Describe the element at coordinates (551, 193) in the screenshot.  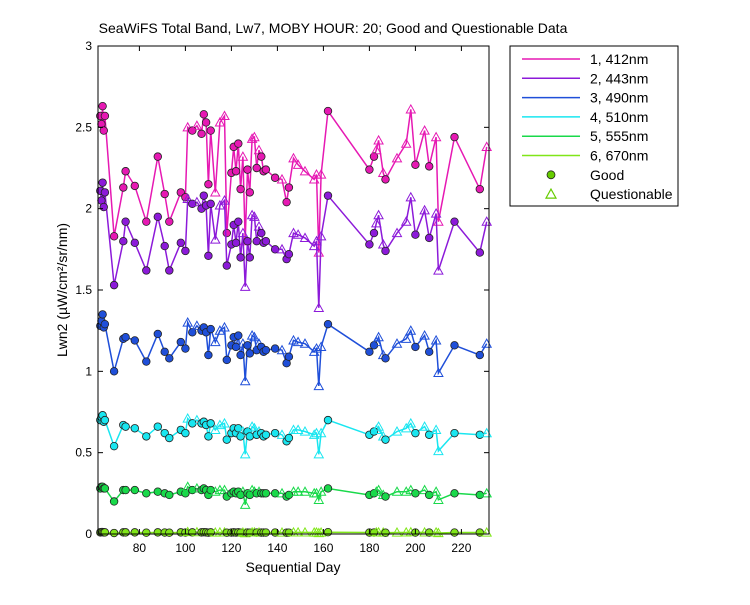
I see `legend-questionable-marker` at that location.